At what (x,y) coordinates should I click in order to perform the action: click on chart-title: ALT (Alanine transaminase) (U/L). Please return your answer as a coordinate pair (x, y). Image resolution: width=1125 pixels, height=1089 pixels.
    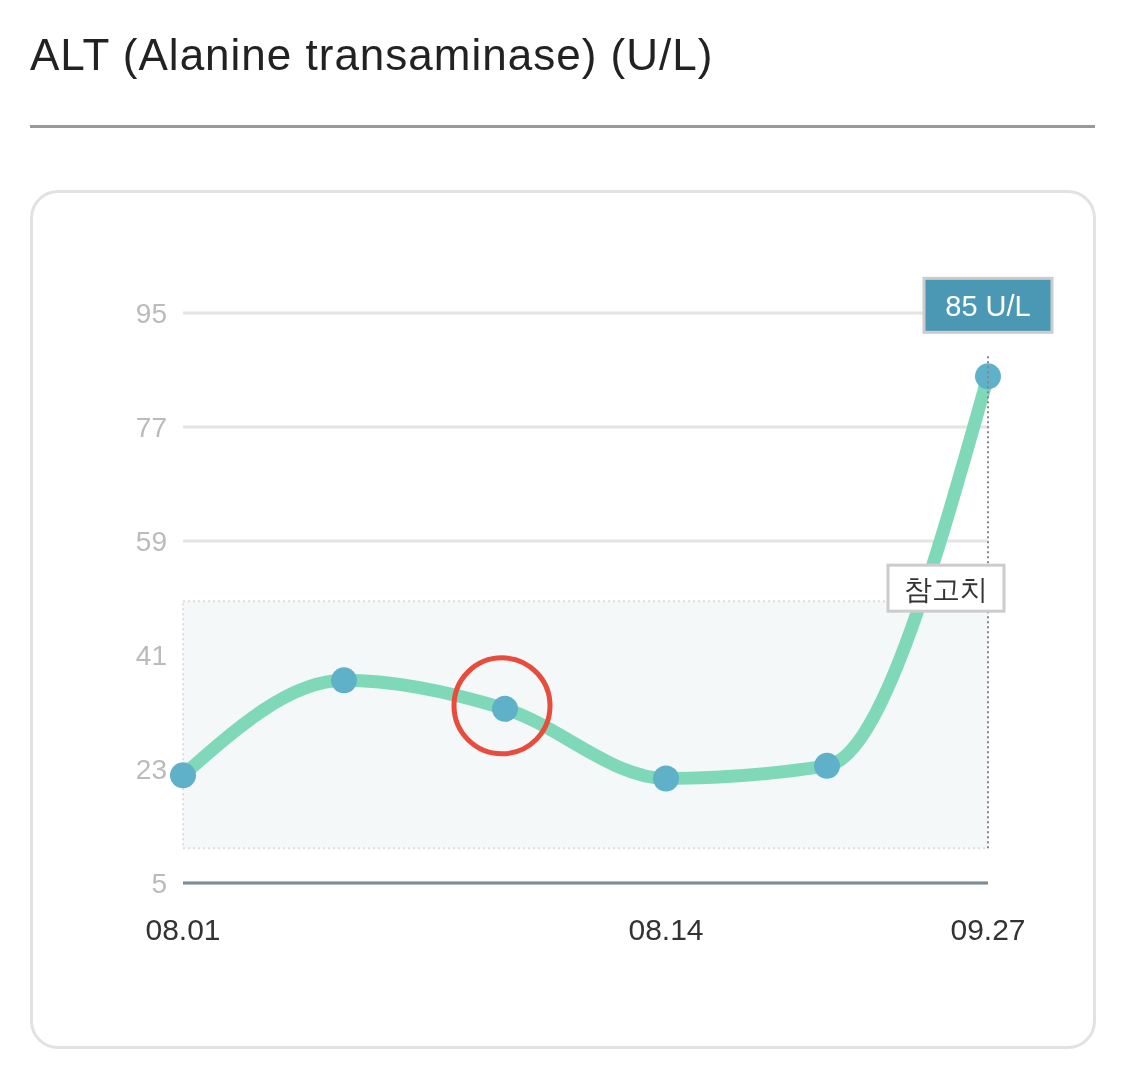
    Looking at the image, I should click on (372, 55).